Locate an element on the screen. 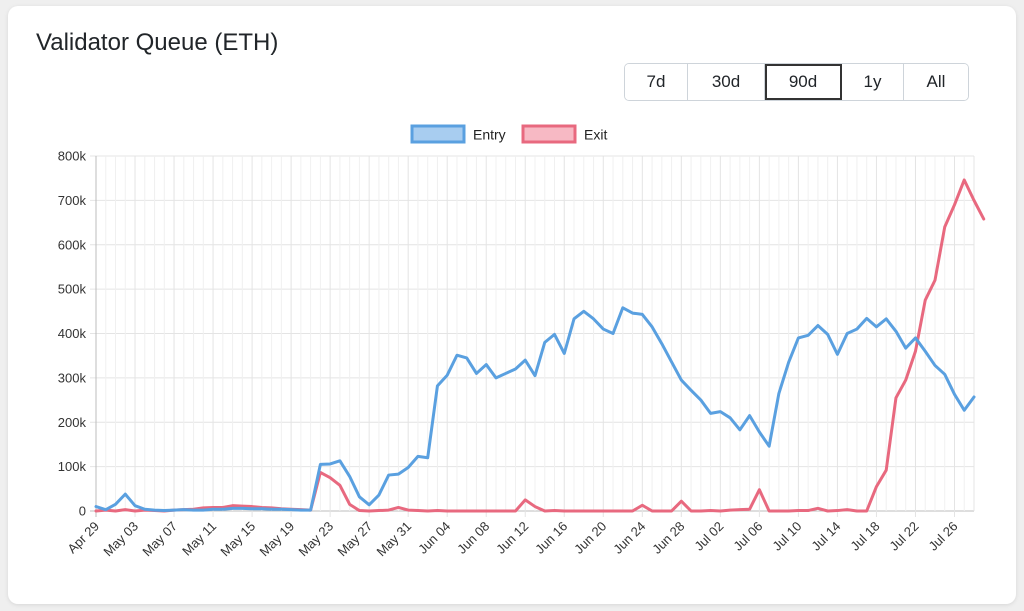 The height and width of the screenshot is (611, 1024). y-tick-label: 200k is located at coordinates (72, 422).